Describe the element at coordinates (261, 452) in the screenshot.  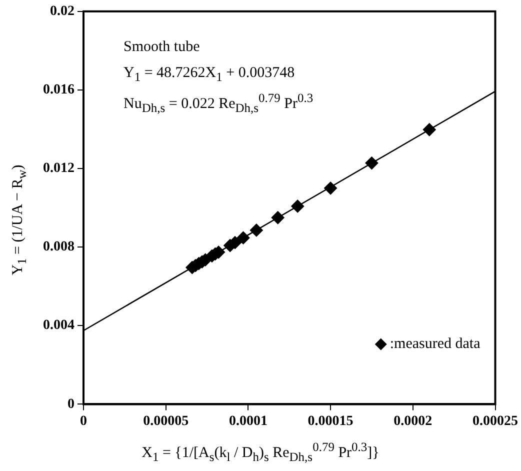
I see `text: X$_{1}$ = {1/[A$_{s}$(k$_{l}$ / D$_{h}$)$_{s}$ Re$_{Dh,s}$$^{0.79}$ Pr$^{0.3}$]}` at that location.